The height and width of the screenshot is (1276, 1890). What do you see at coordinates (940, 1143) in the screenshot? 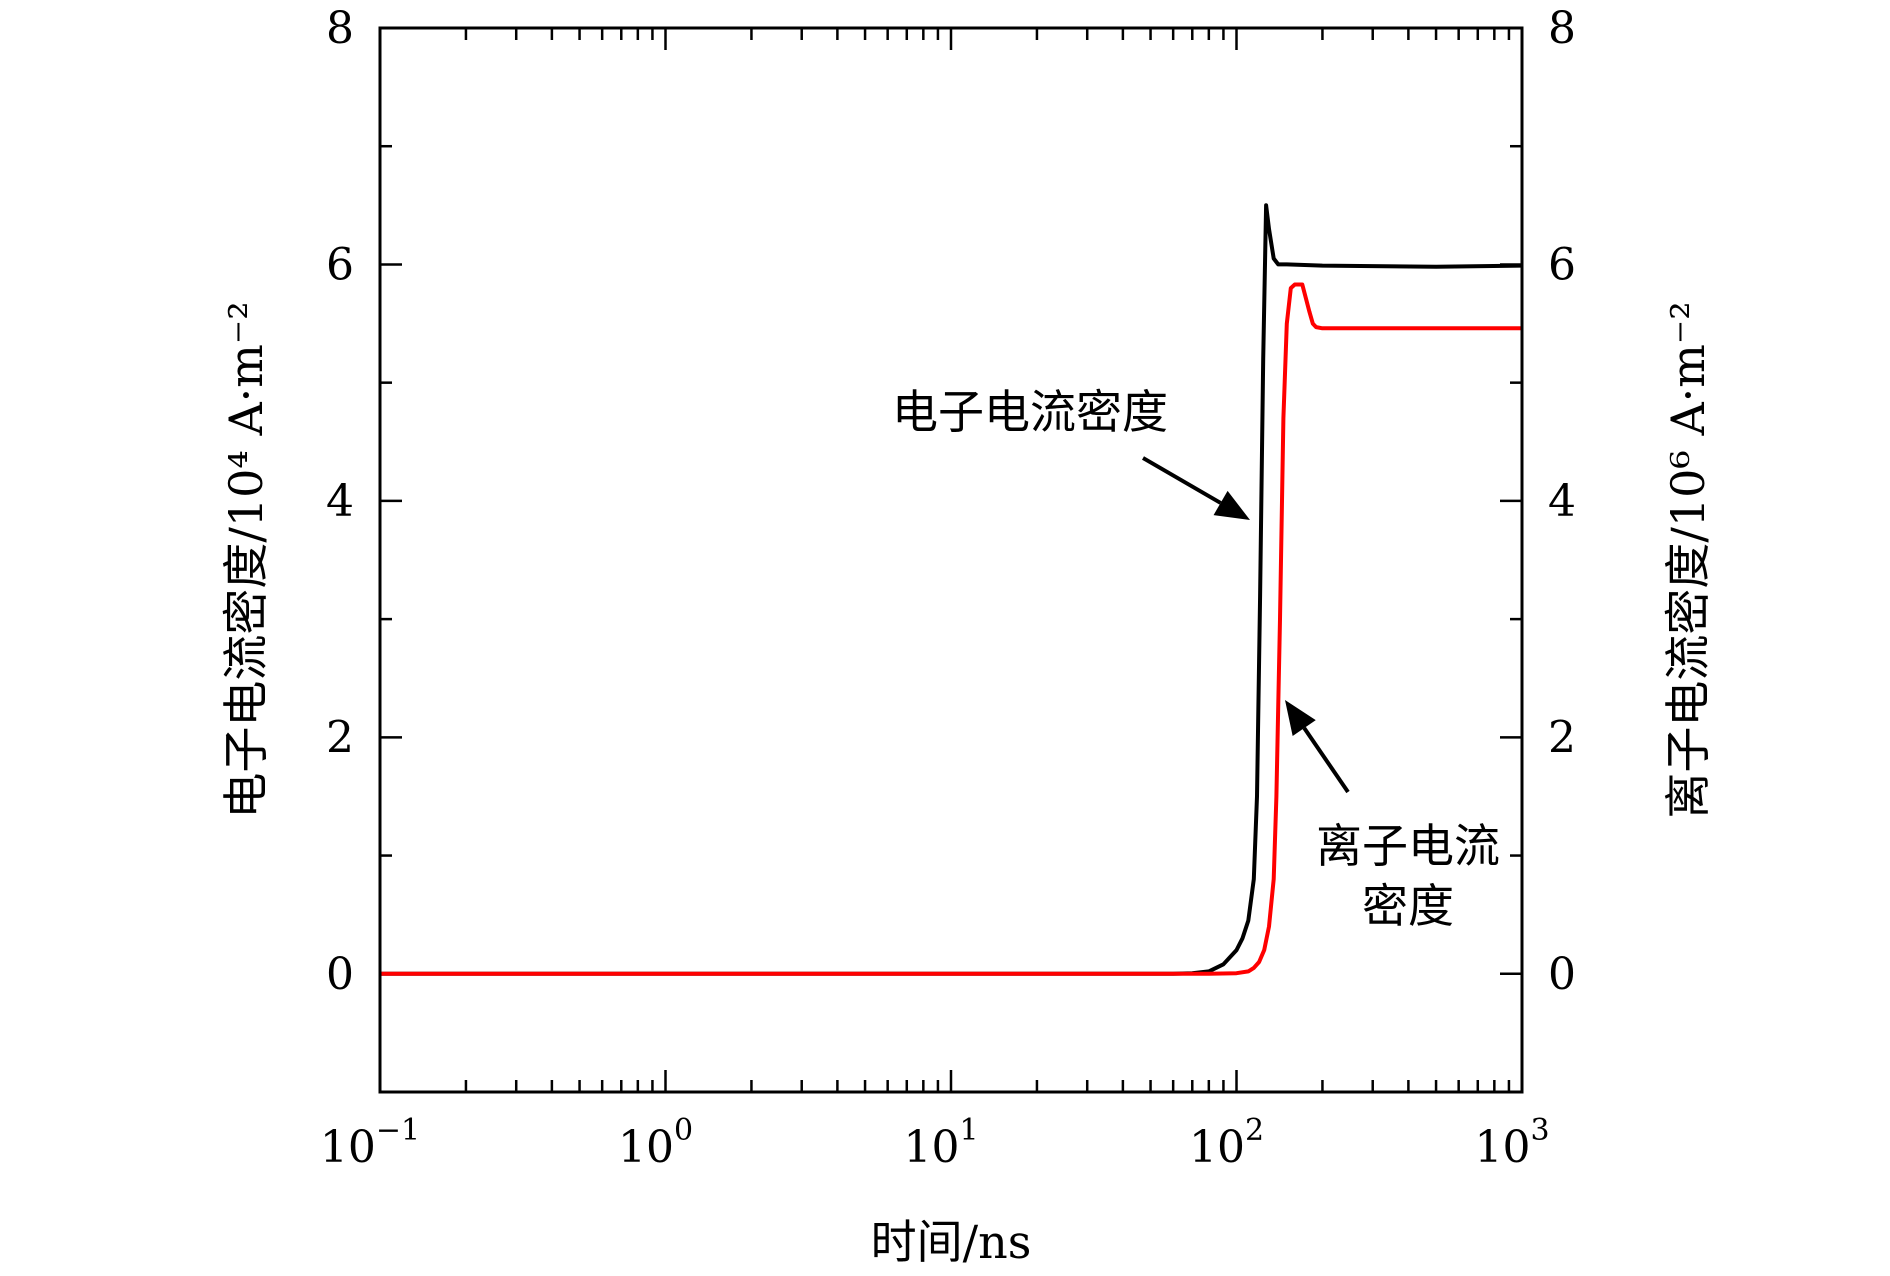
I see `x-tick-label: 10¹` at bounding box center [940, 1143].